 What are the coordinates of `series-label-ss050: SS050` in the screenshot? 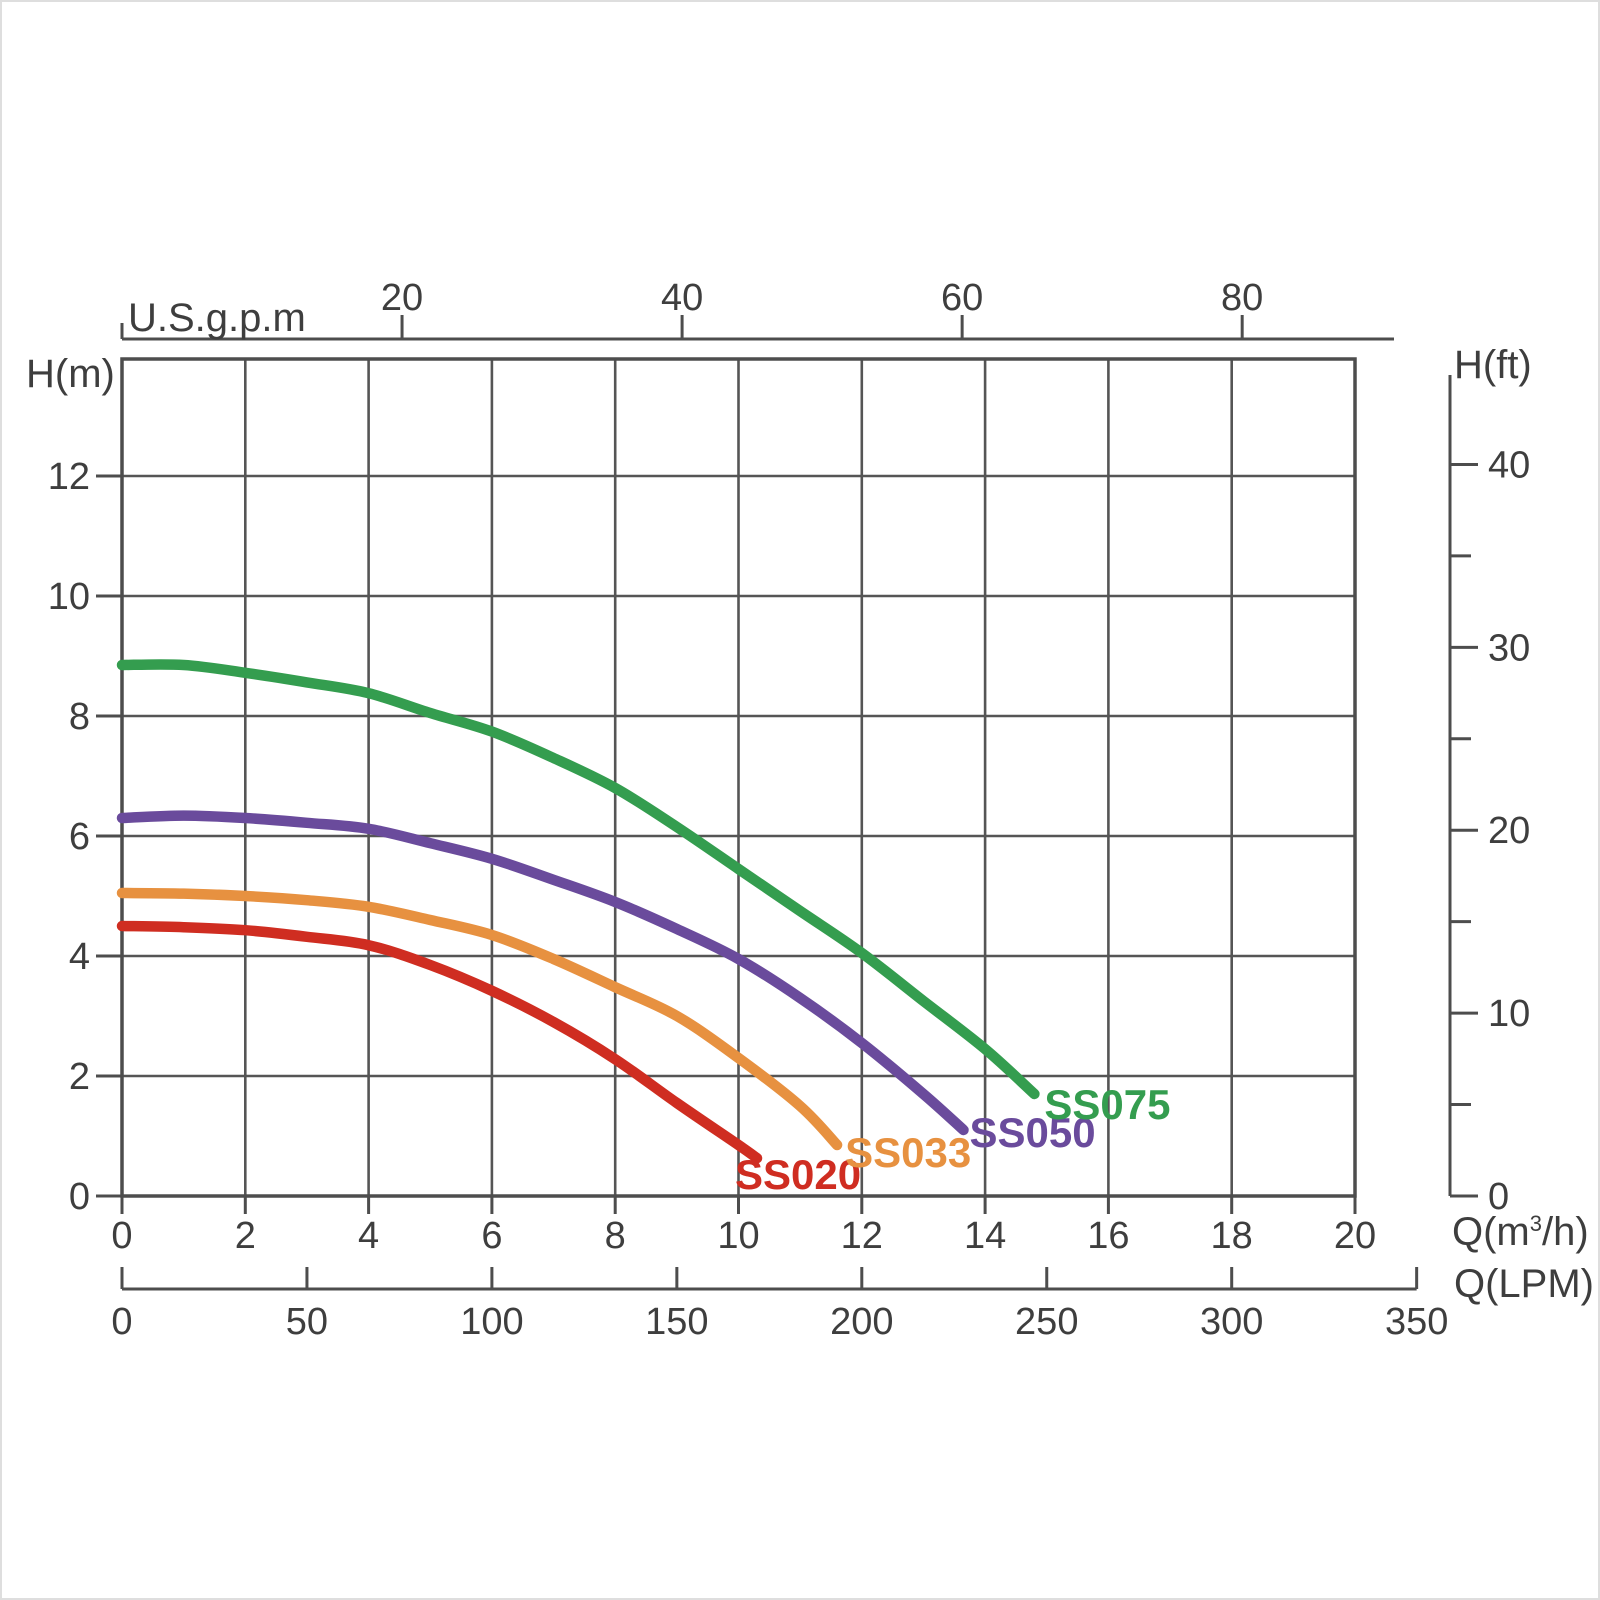 It's located at (1032, 1132).